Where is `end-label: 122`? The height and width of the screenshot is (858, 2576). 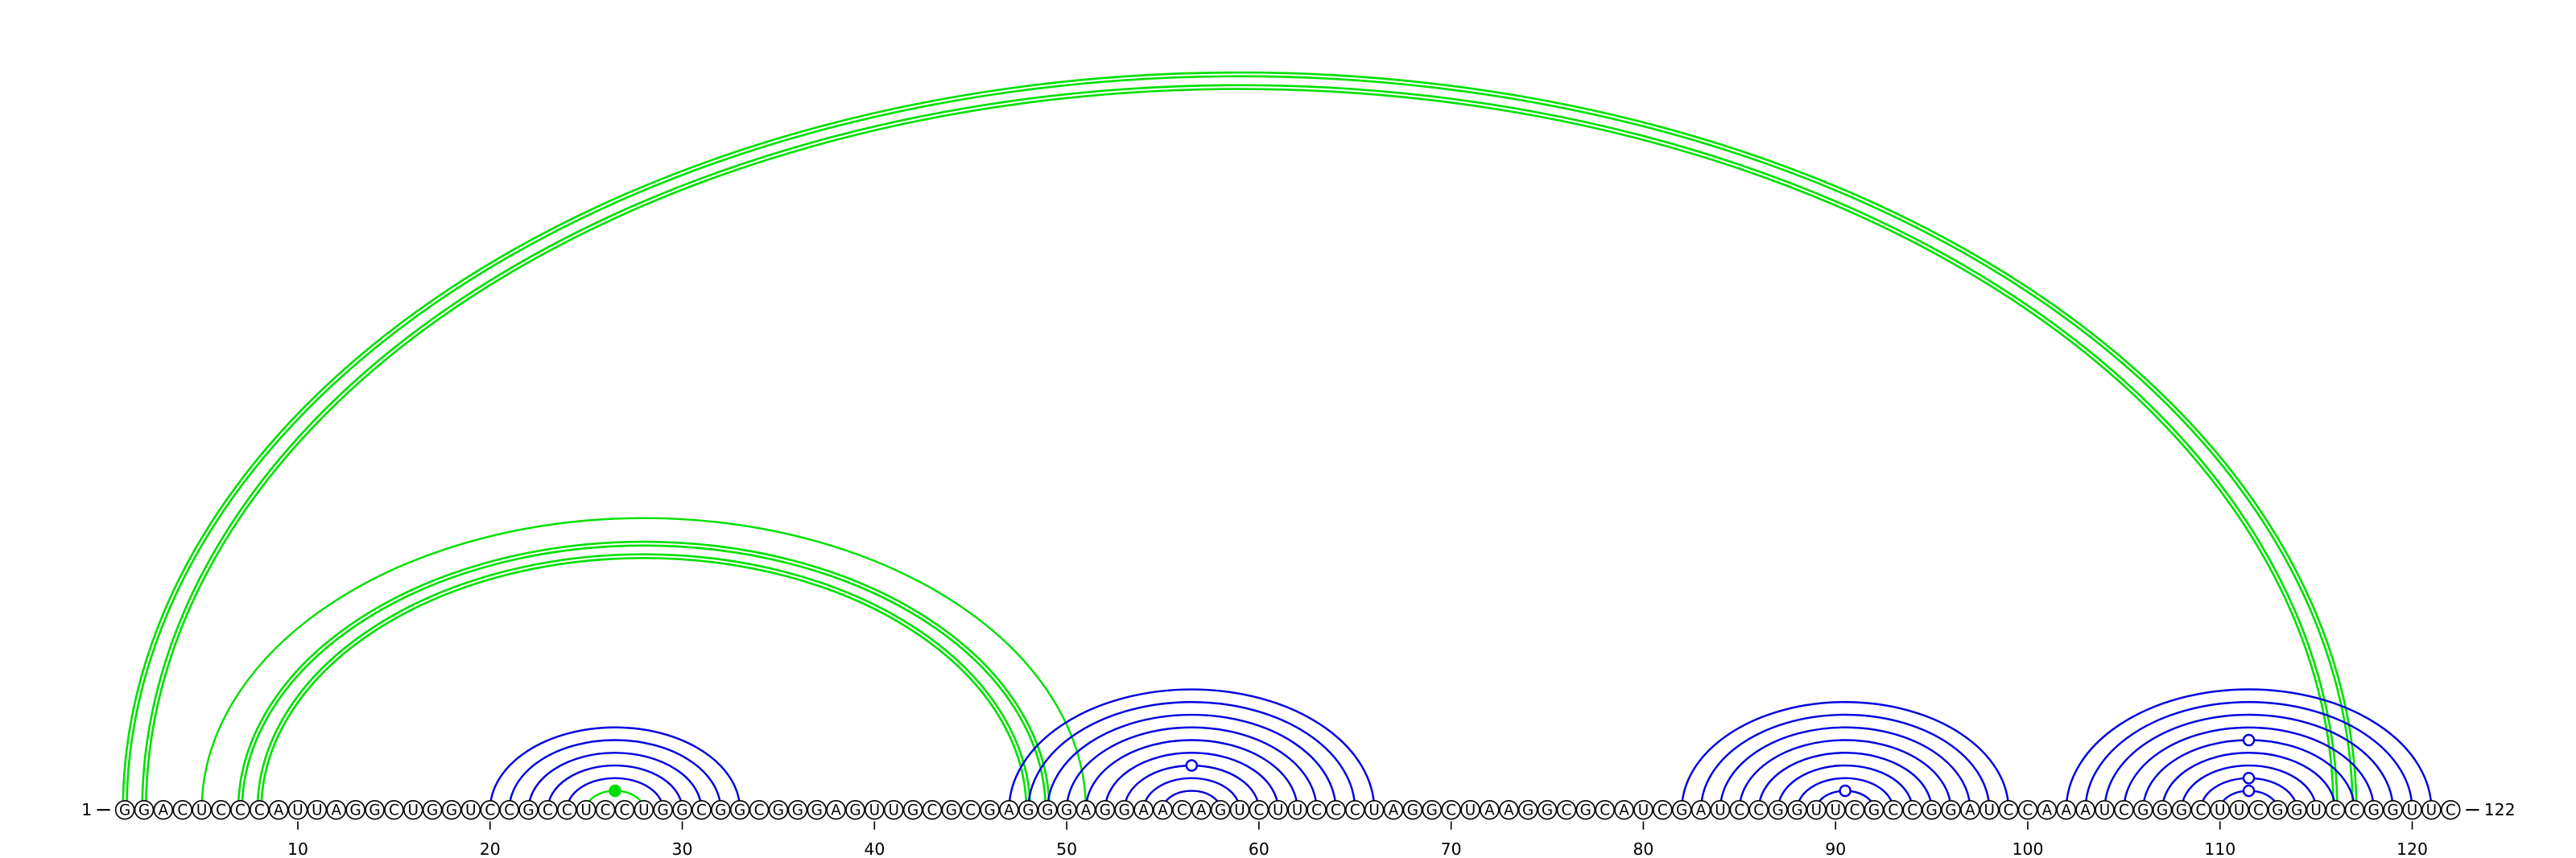 end-label: 122 is located at coordinates (2500, 809).